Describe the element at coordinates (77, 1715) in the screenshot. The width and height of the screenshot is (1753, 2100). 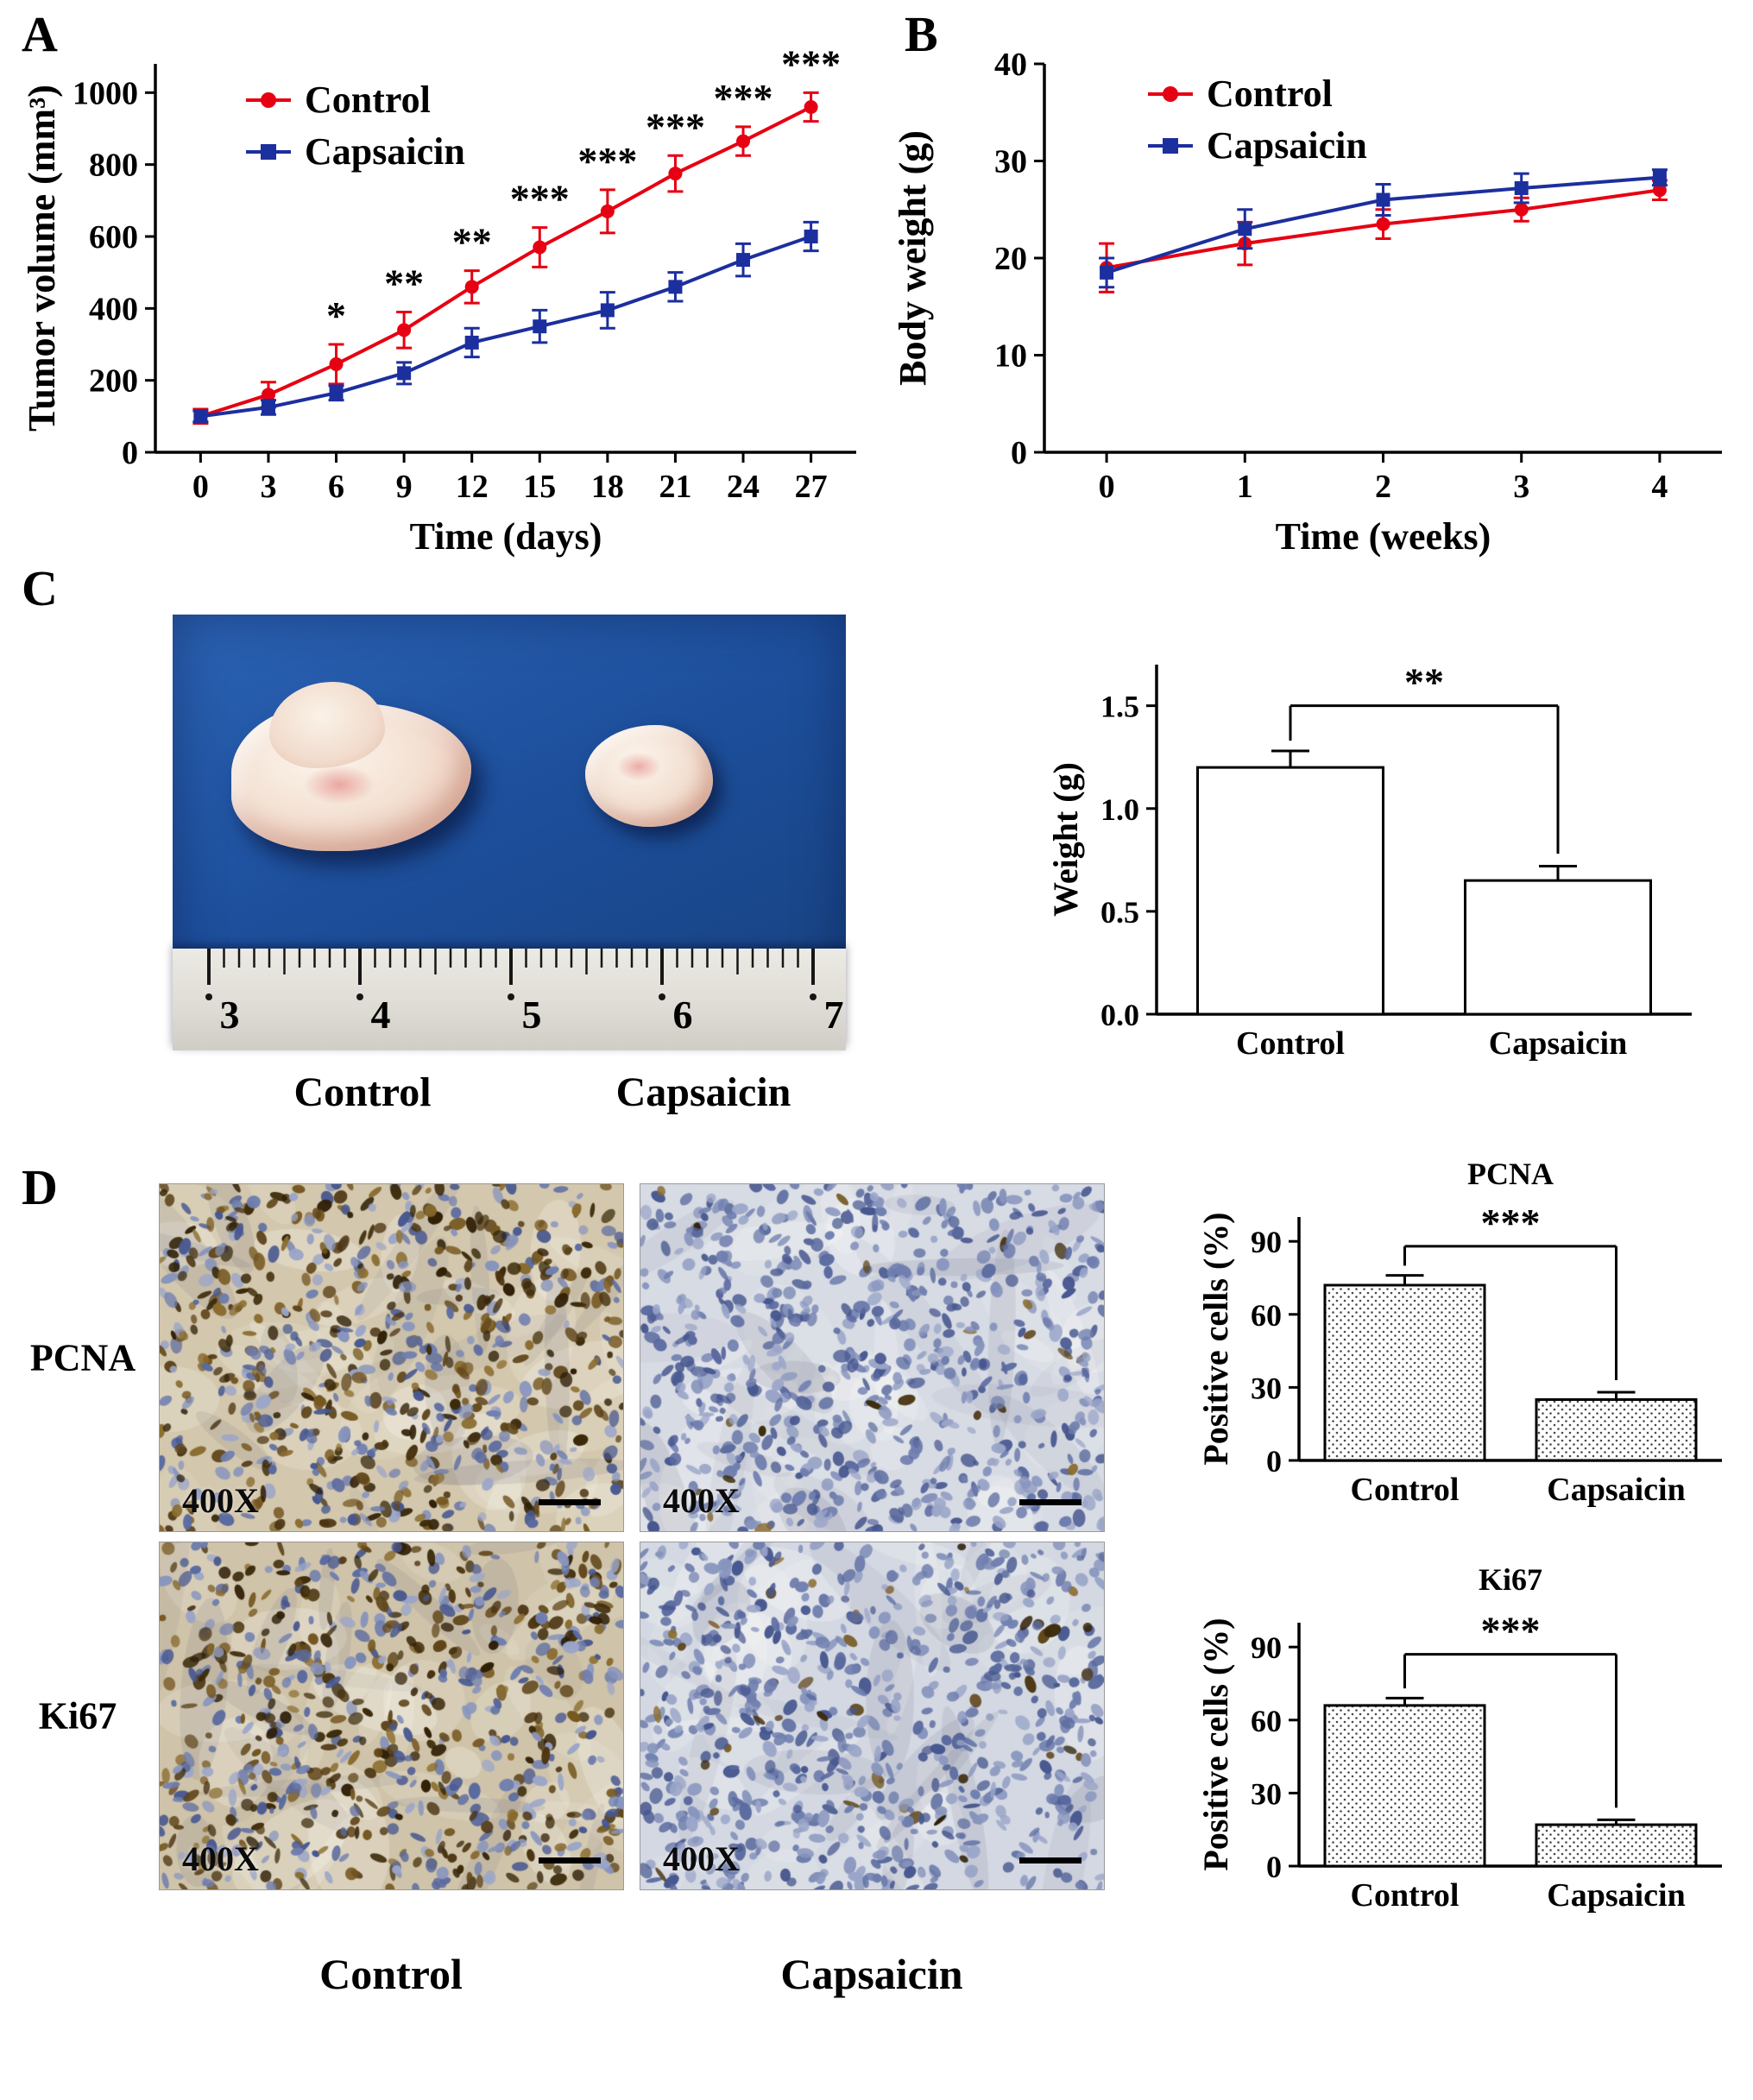
I see `row-label-ki67: Ki67` at that location.